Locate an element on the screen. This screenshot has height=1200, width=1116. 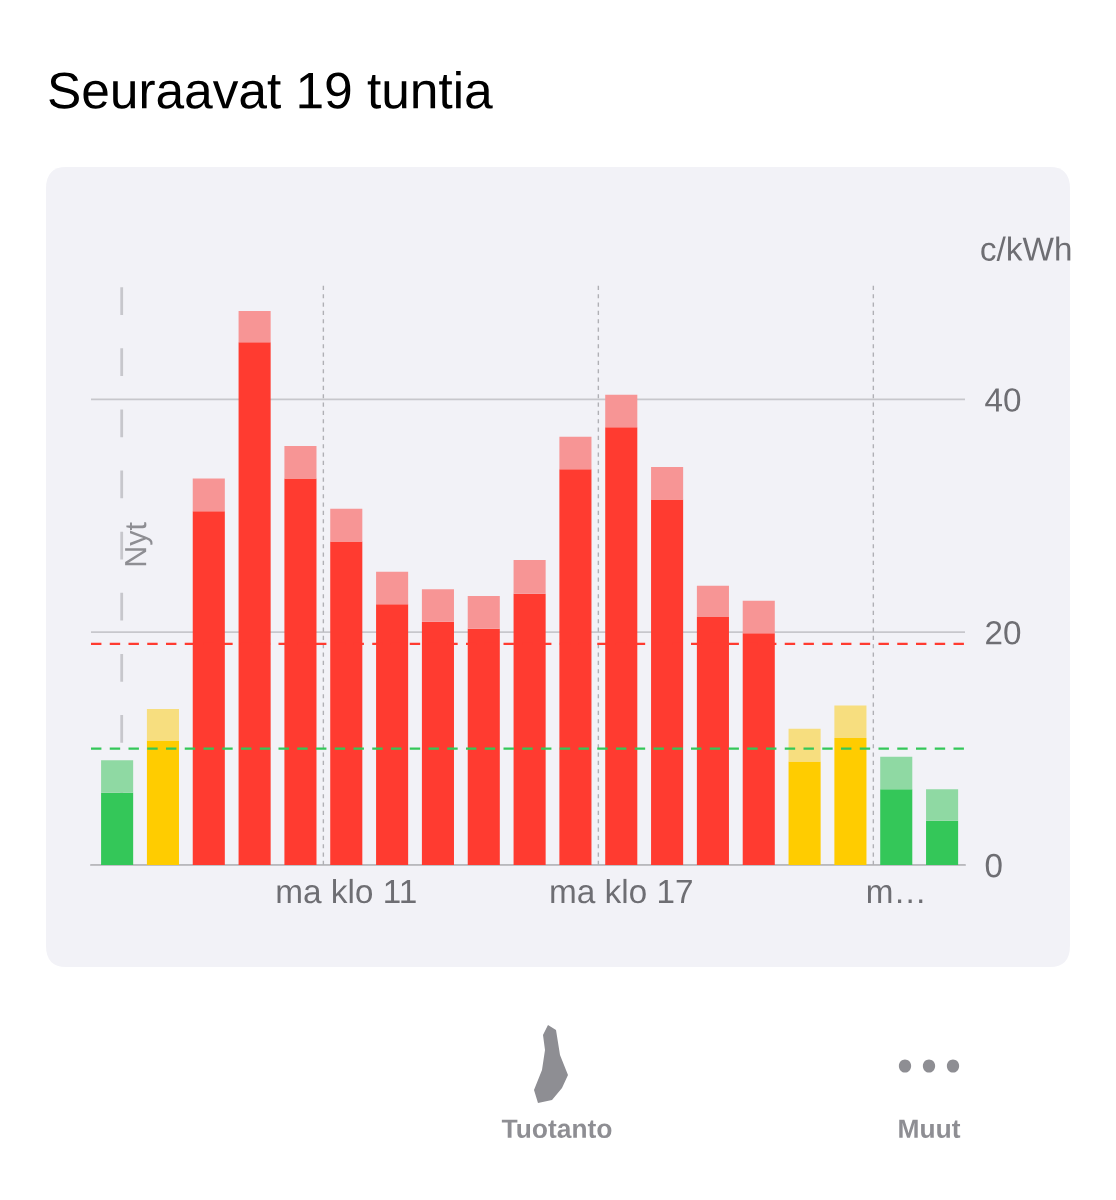
y-tick-label: 40 is located at coordinates (1003, 400).